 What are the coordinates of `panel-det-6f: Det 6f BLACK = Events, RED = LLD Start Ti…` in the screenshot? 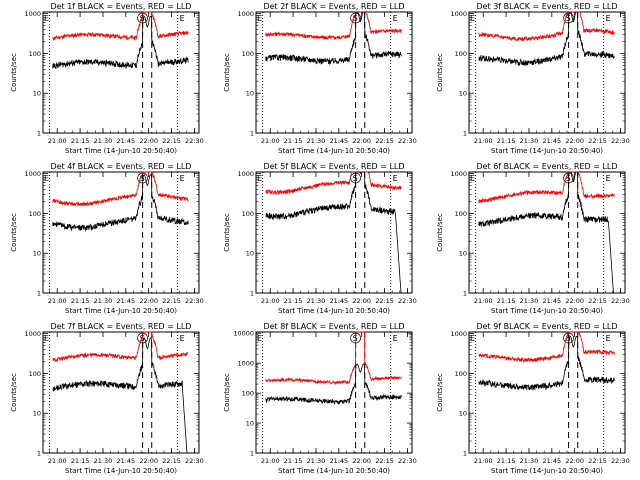 It's located at (533, 238).